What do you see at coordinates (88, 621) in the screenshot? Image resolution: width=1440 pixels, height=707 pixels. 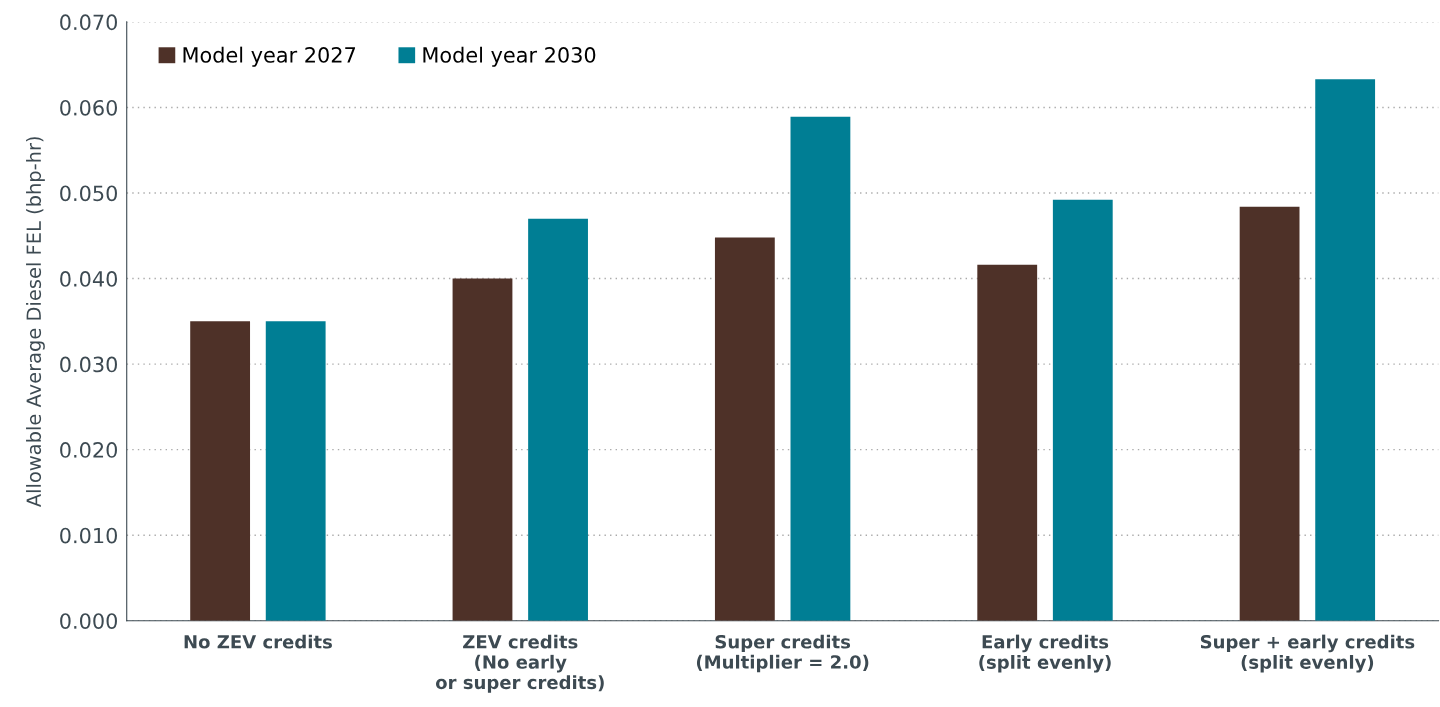 I see `y-tick-label: 0.000` at bounding box center [88, 621].